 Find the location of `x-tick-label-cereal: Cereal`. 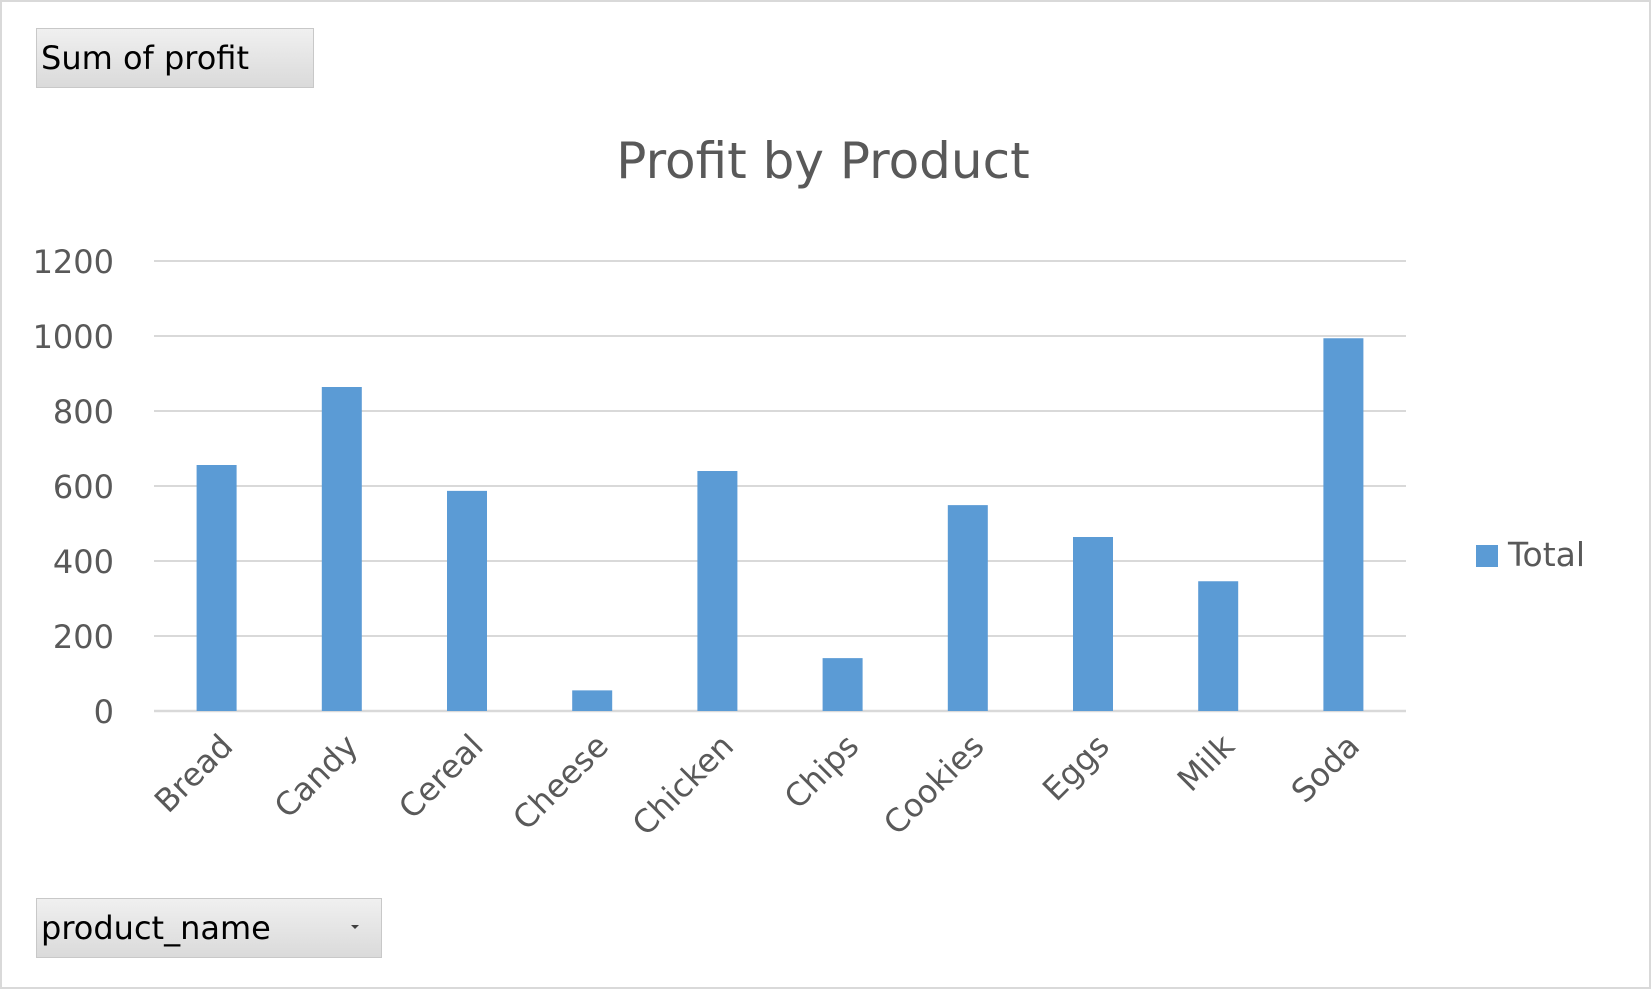

x-tick-label-cereal: Cereal is located at coordinates (440, 776).